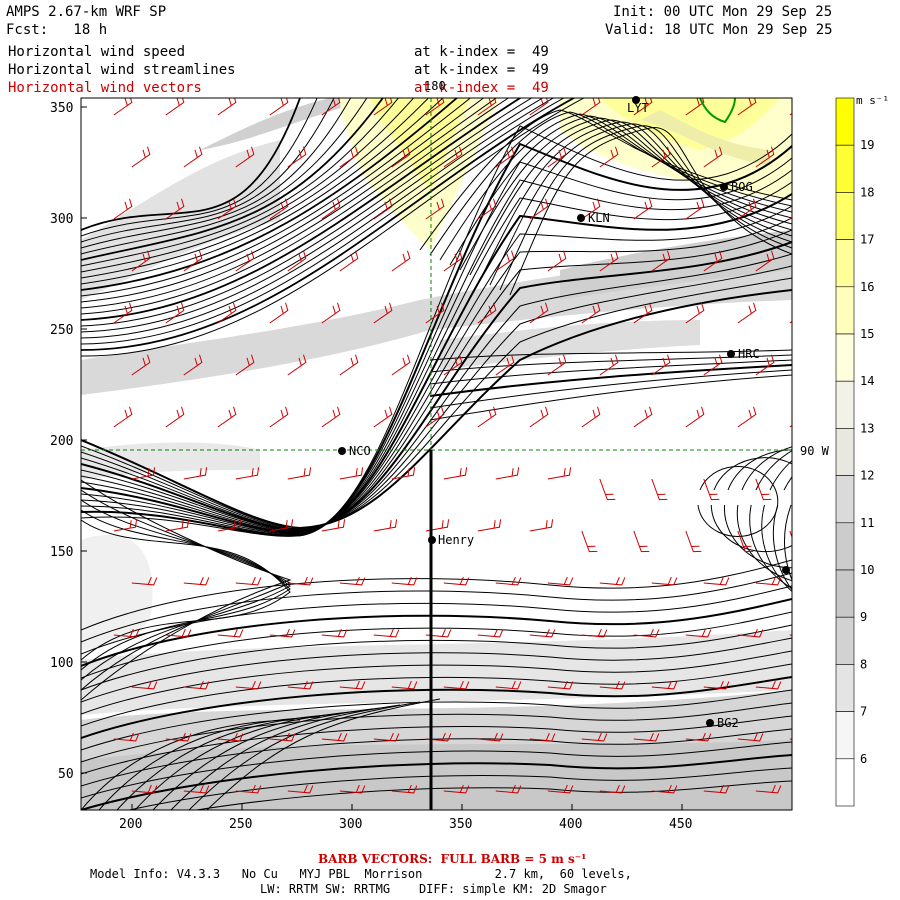 Image resolution: width=900 pixels, height=900 pixels. I want to click on y-tick-label: 150, so click(61, 552).